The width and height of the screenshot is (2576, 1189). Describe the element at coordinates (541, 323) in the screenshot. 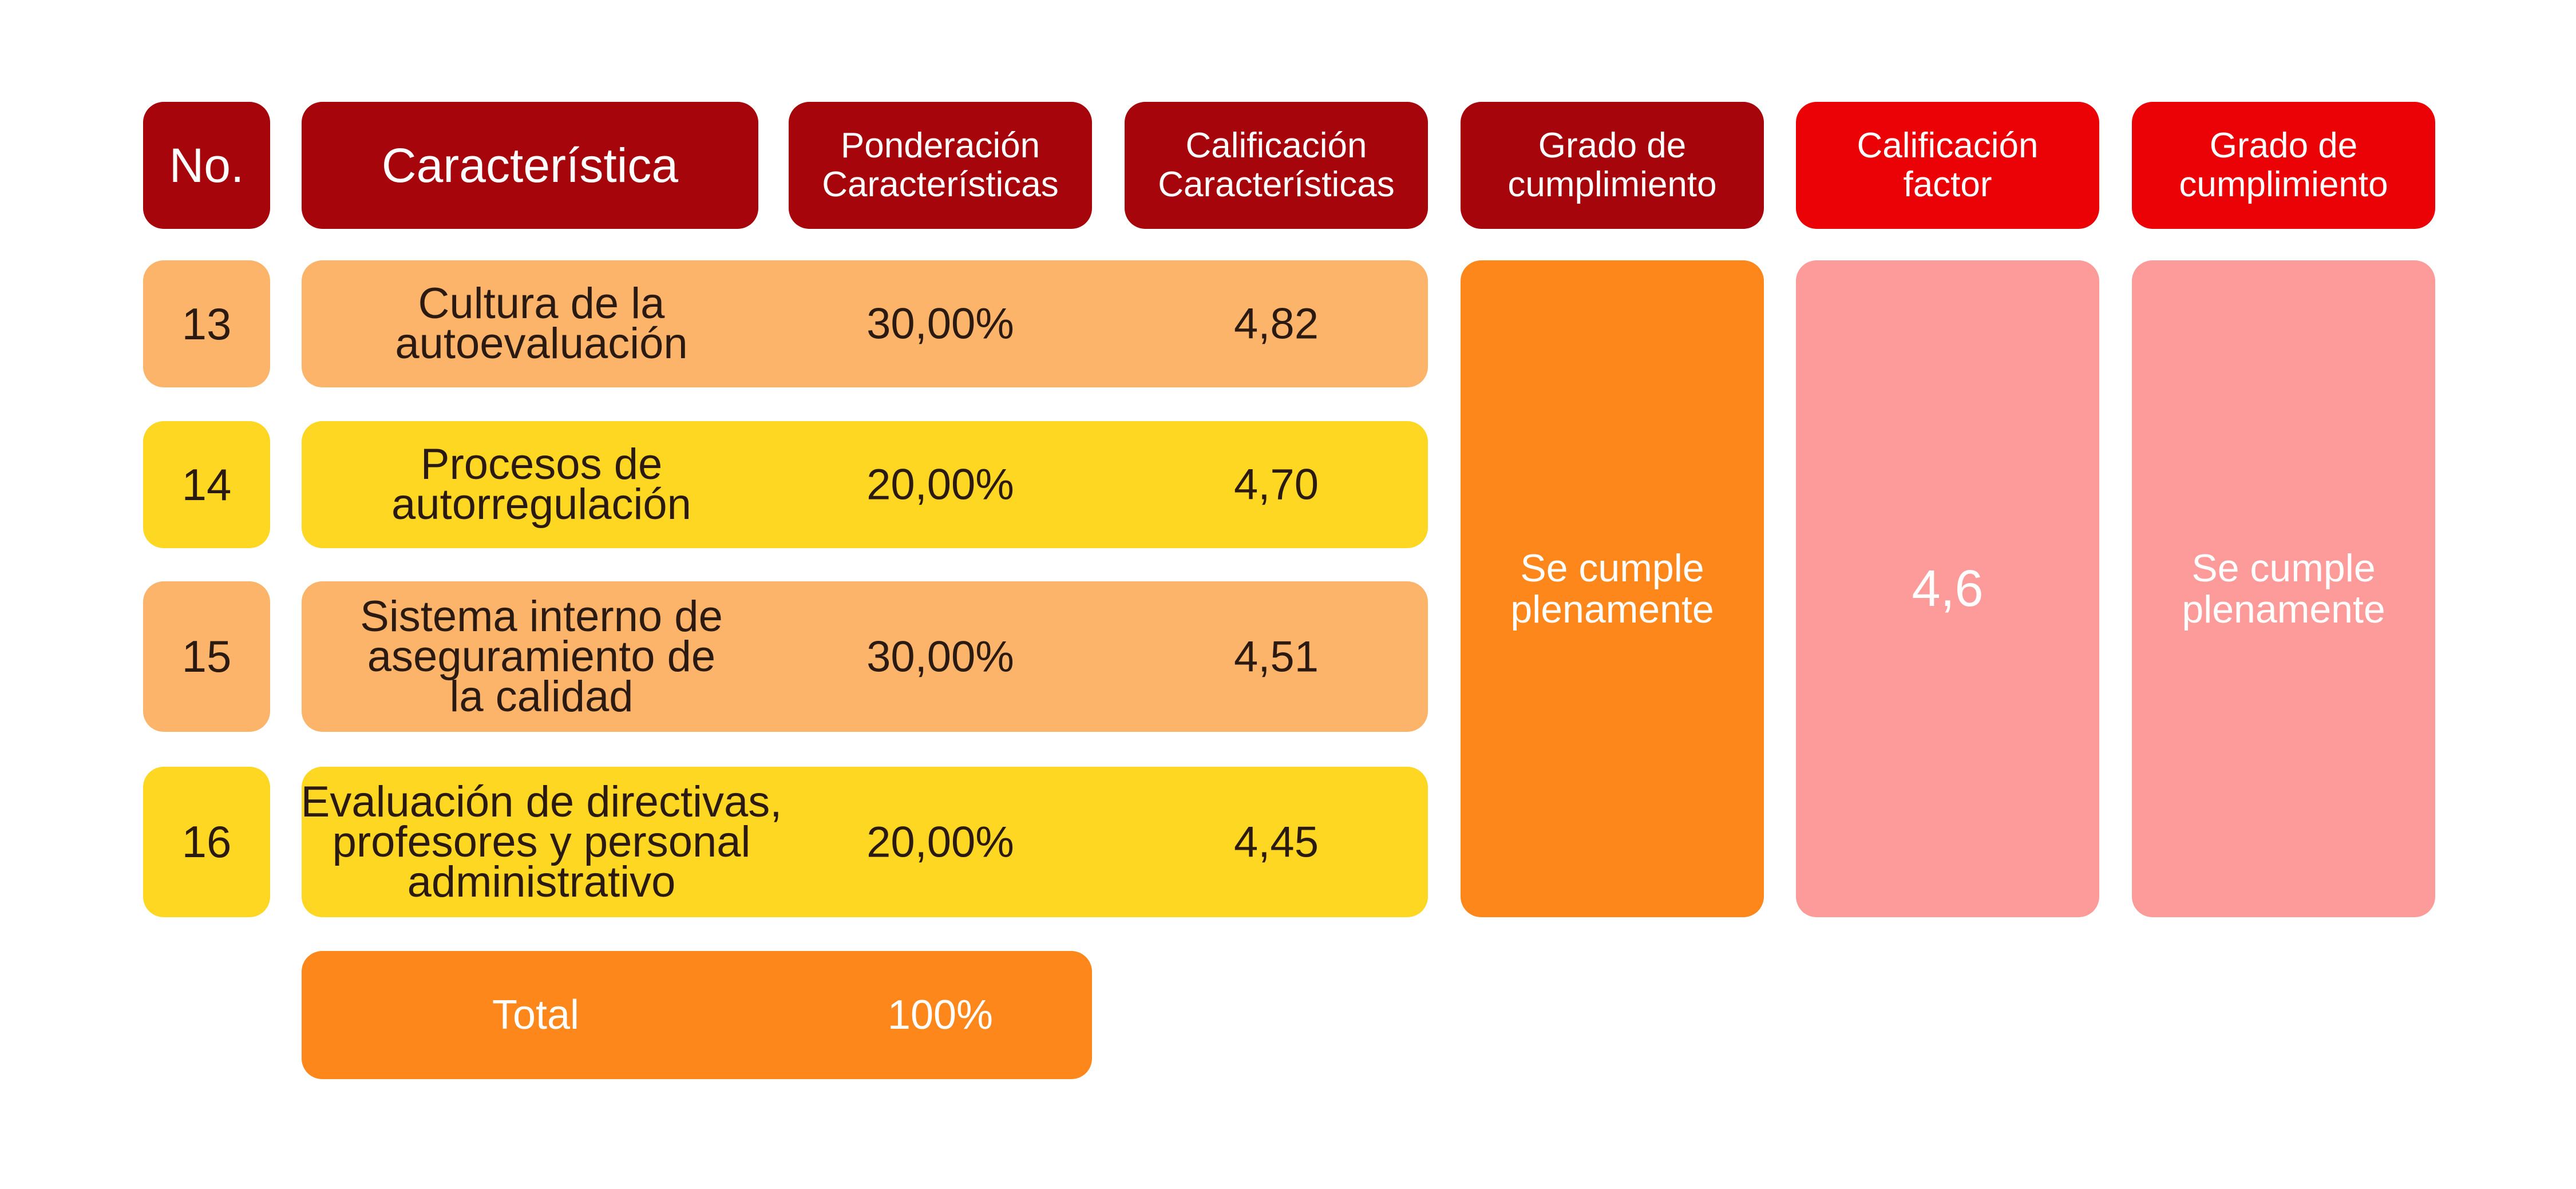

I see `row-13-characteristic: Cultura de la autoevaluación` at that location.